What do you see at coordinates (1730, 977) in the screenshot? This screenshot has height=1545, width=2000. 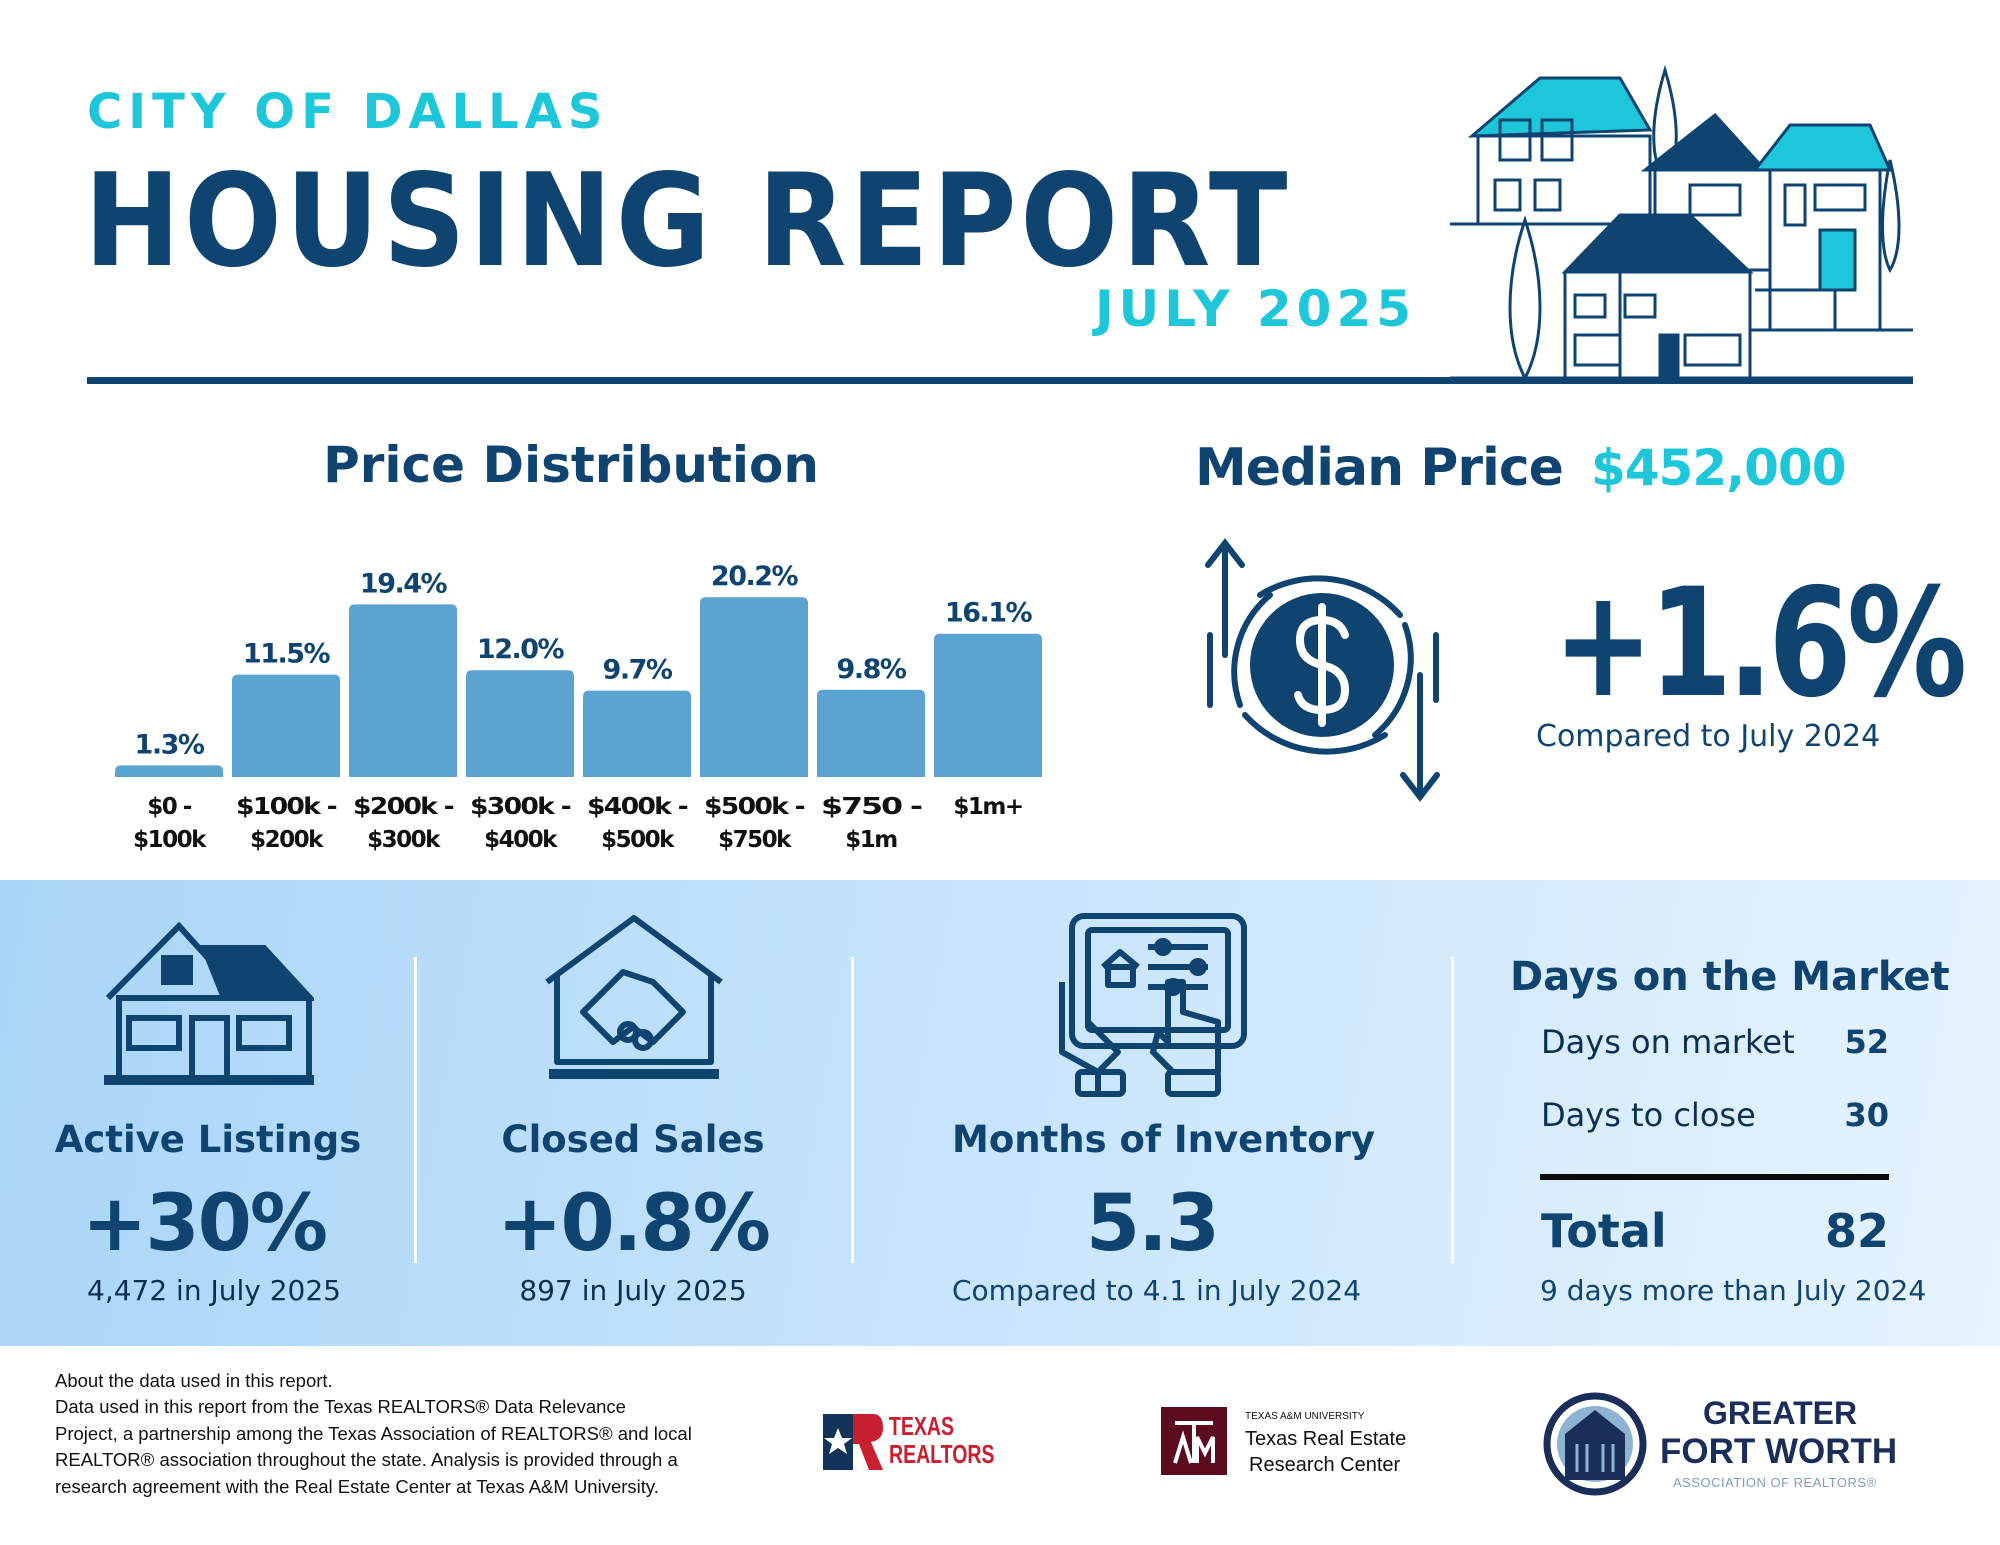 I see `days-on-market-title: Days on the Market` at bounding box center [1730, 977].